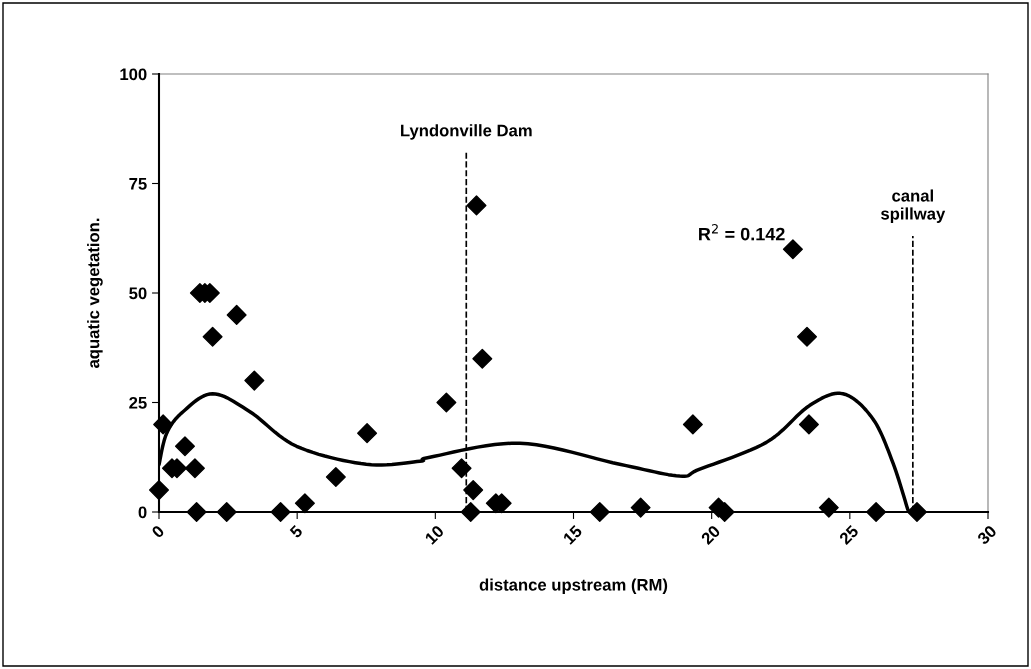 Image resolution: width=1031 pixels, height=669 pixels. What do you see at coordinates (913, 206) in the screenshot?
I see `ref-line-label: canal spillway` at bounding box center [913, 206].